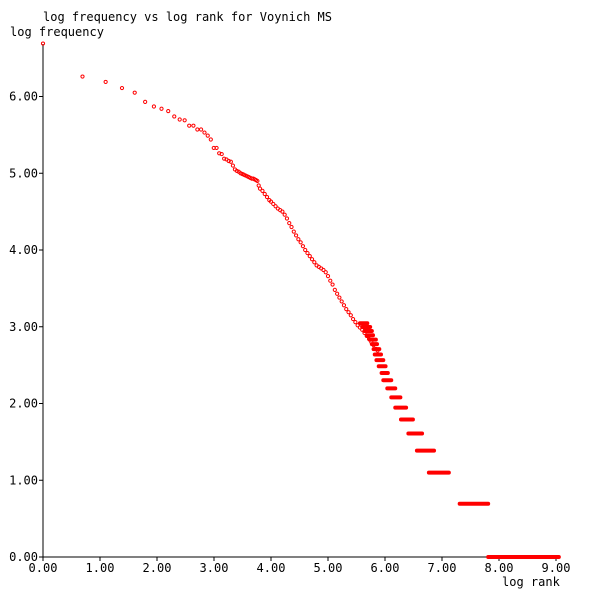  I want to click on chart-title: log frequency vs log rank for Voynich MS, so click(187, 17).